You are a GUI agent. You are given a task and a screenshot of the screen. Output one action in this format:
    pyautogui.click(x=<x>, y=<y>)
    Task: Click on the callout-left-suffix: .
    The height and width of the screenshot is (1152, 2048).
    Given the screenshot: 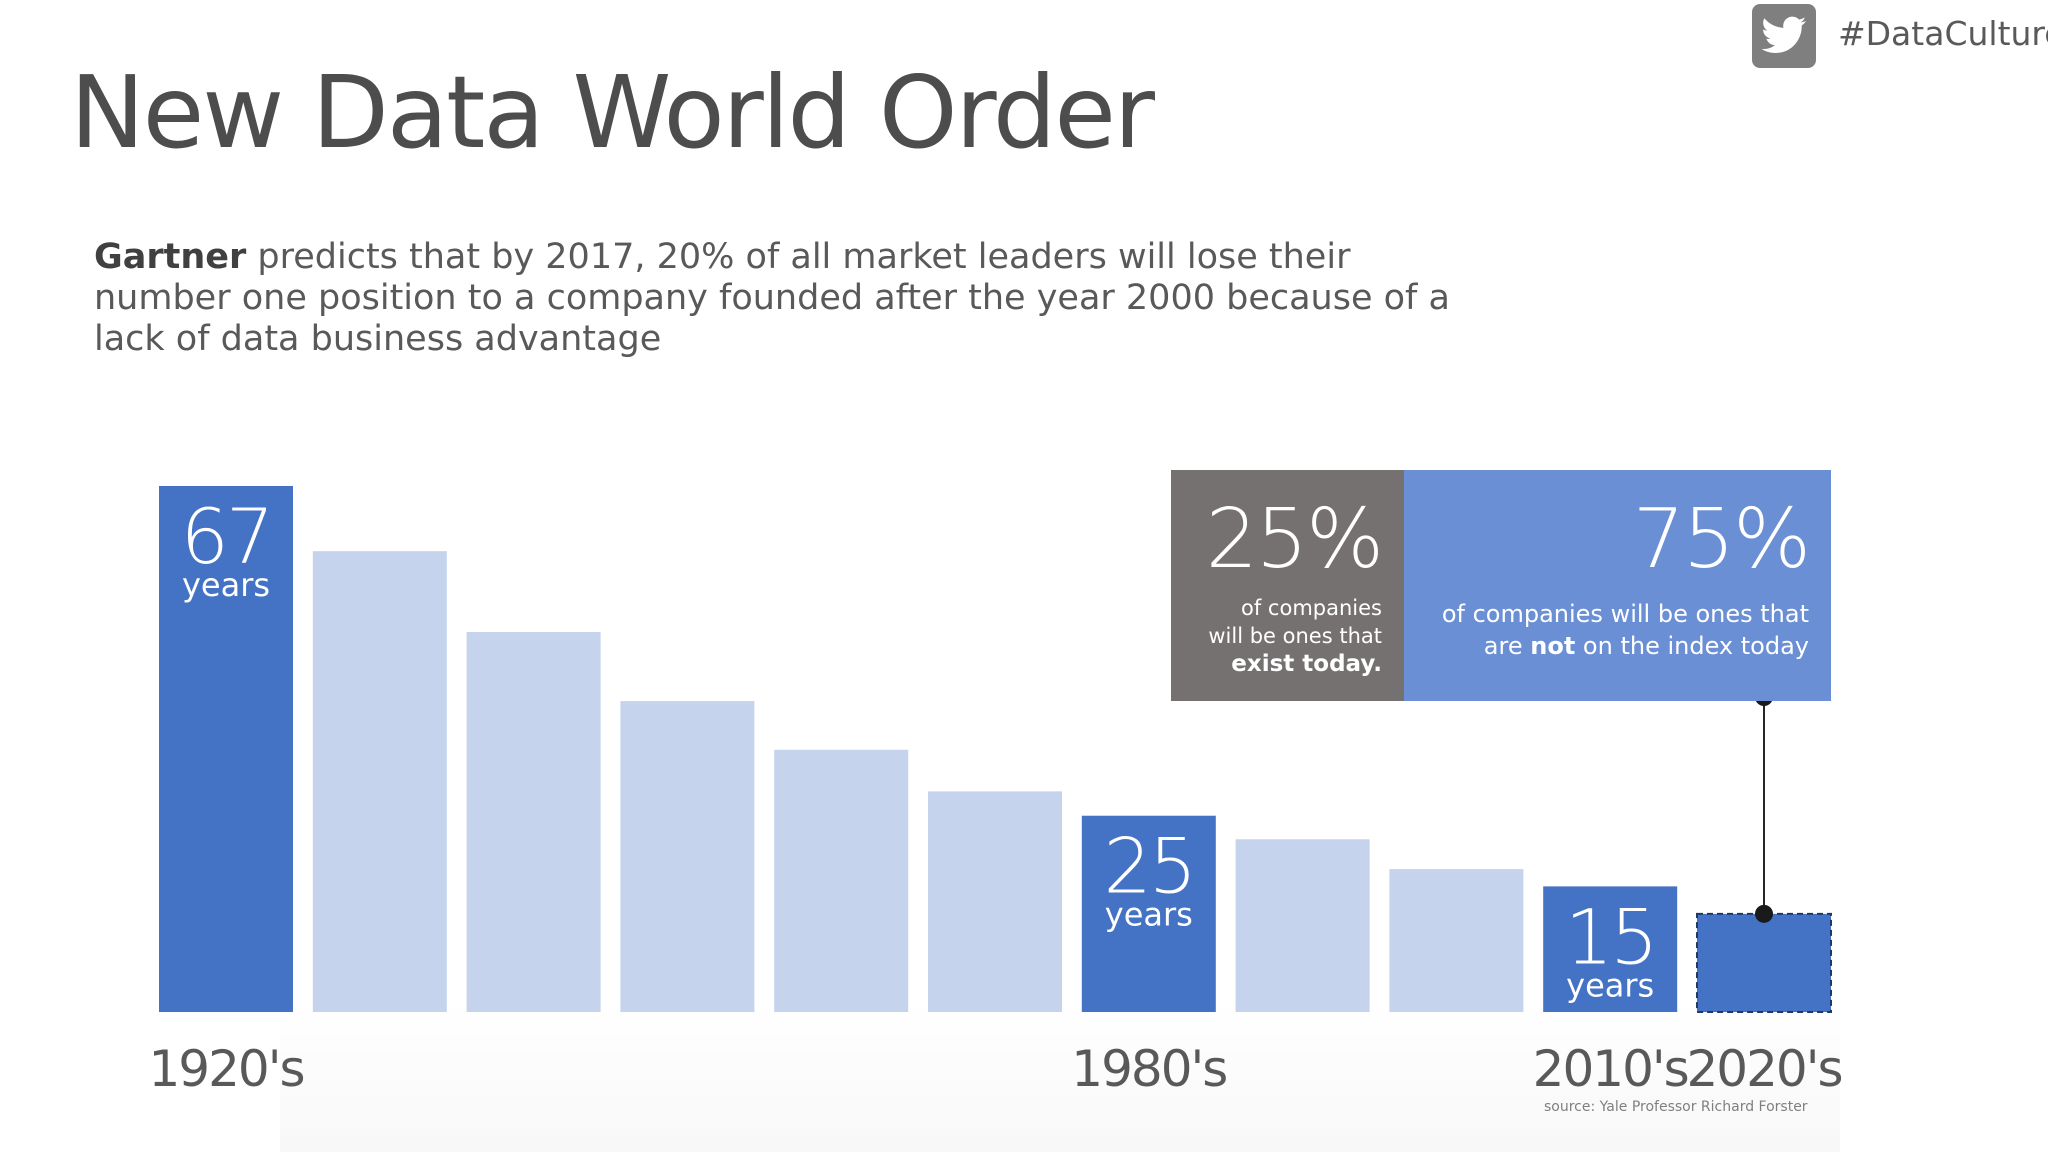 What is the action you would take?
    pyautogui.click(x=1377, y=664)
    